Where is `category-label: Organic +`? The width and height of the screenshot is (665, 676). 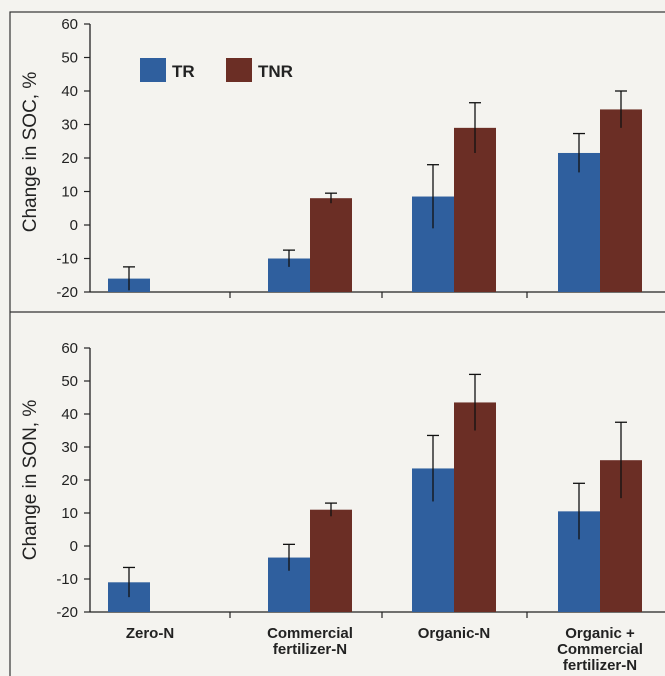 category-label: Organic + is located at coordinates (600, 633).